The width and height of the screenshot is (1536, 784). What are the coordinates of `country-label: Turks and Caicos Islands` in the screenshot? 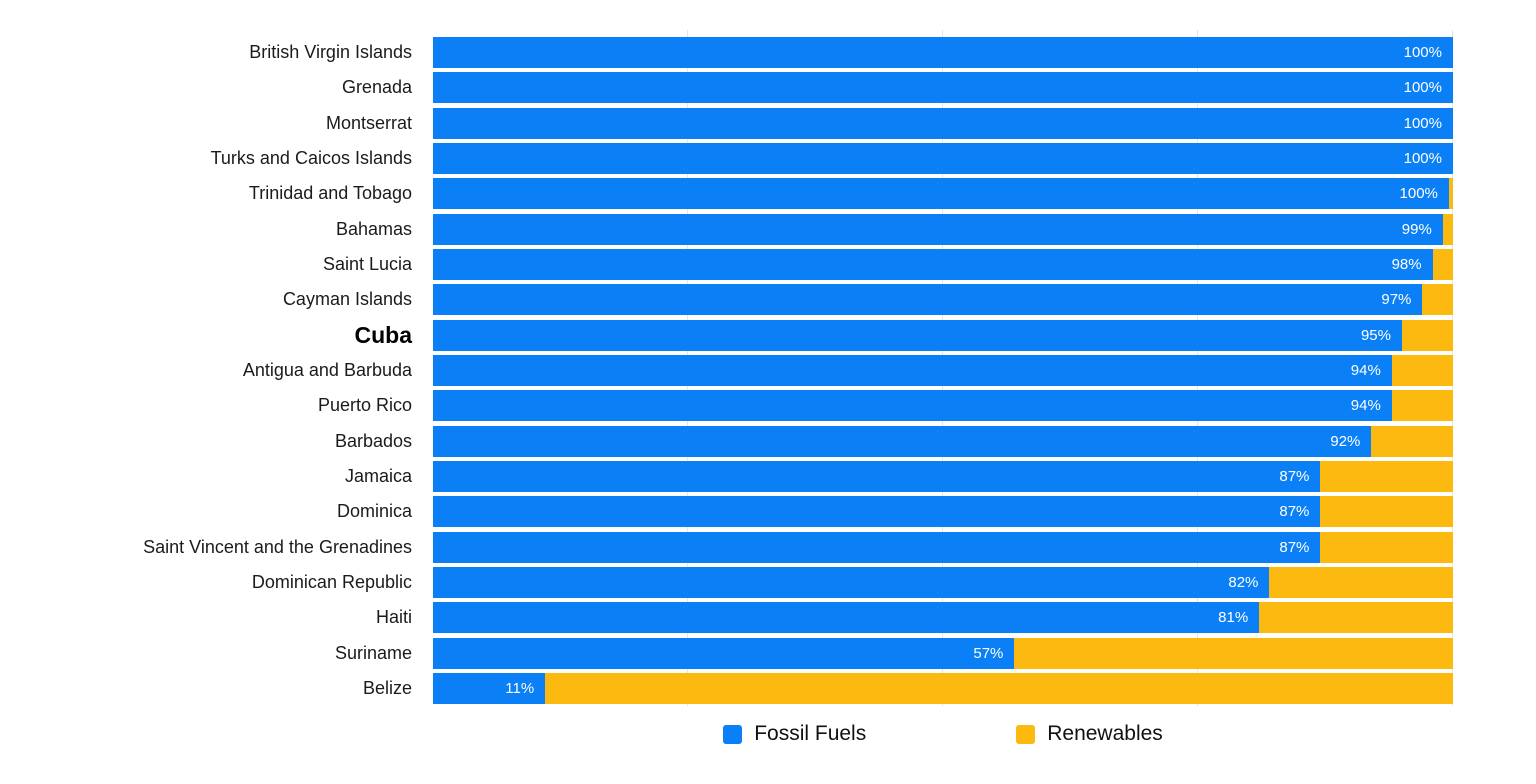 It's located at (311, 157).